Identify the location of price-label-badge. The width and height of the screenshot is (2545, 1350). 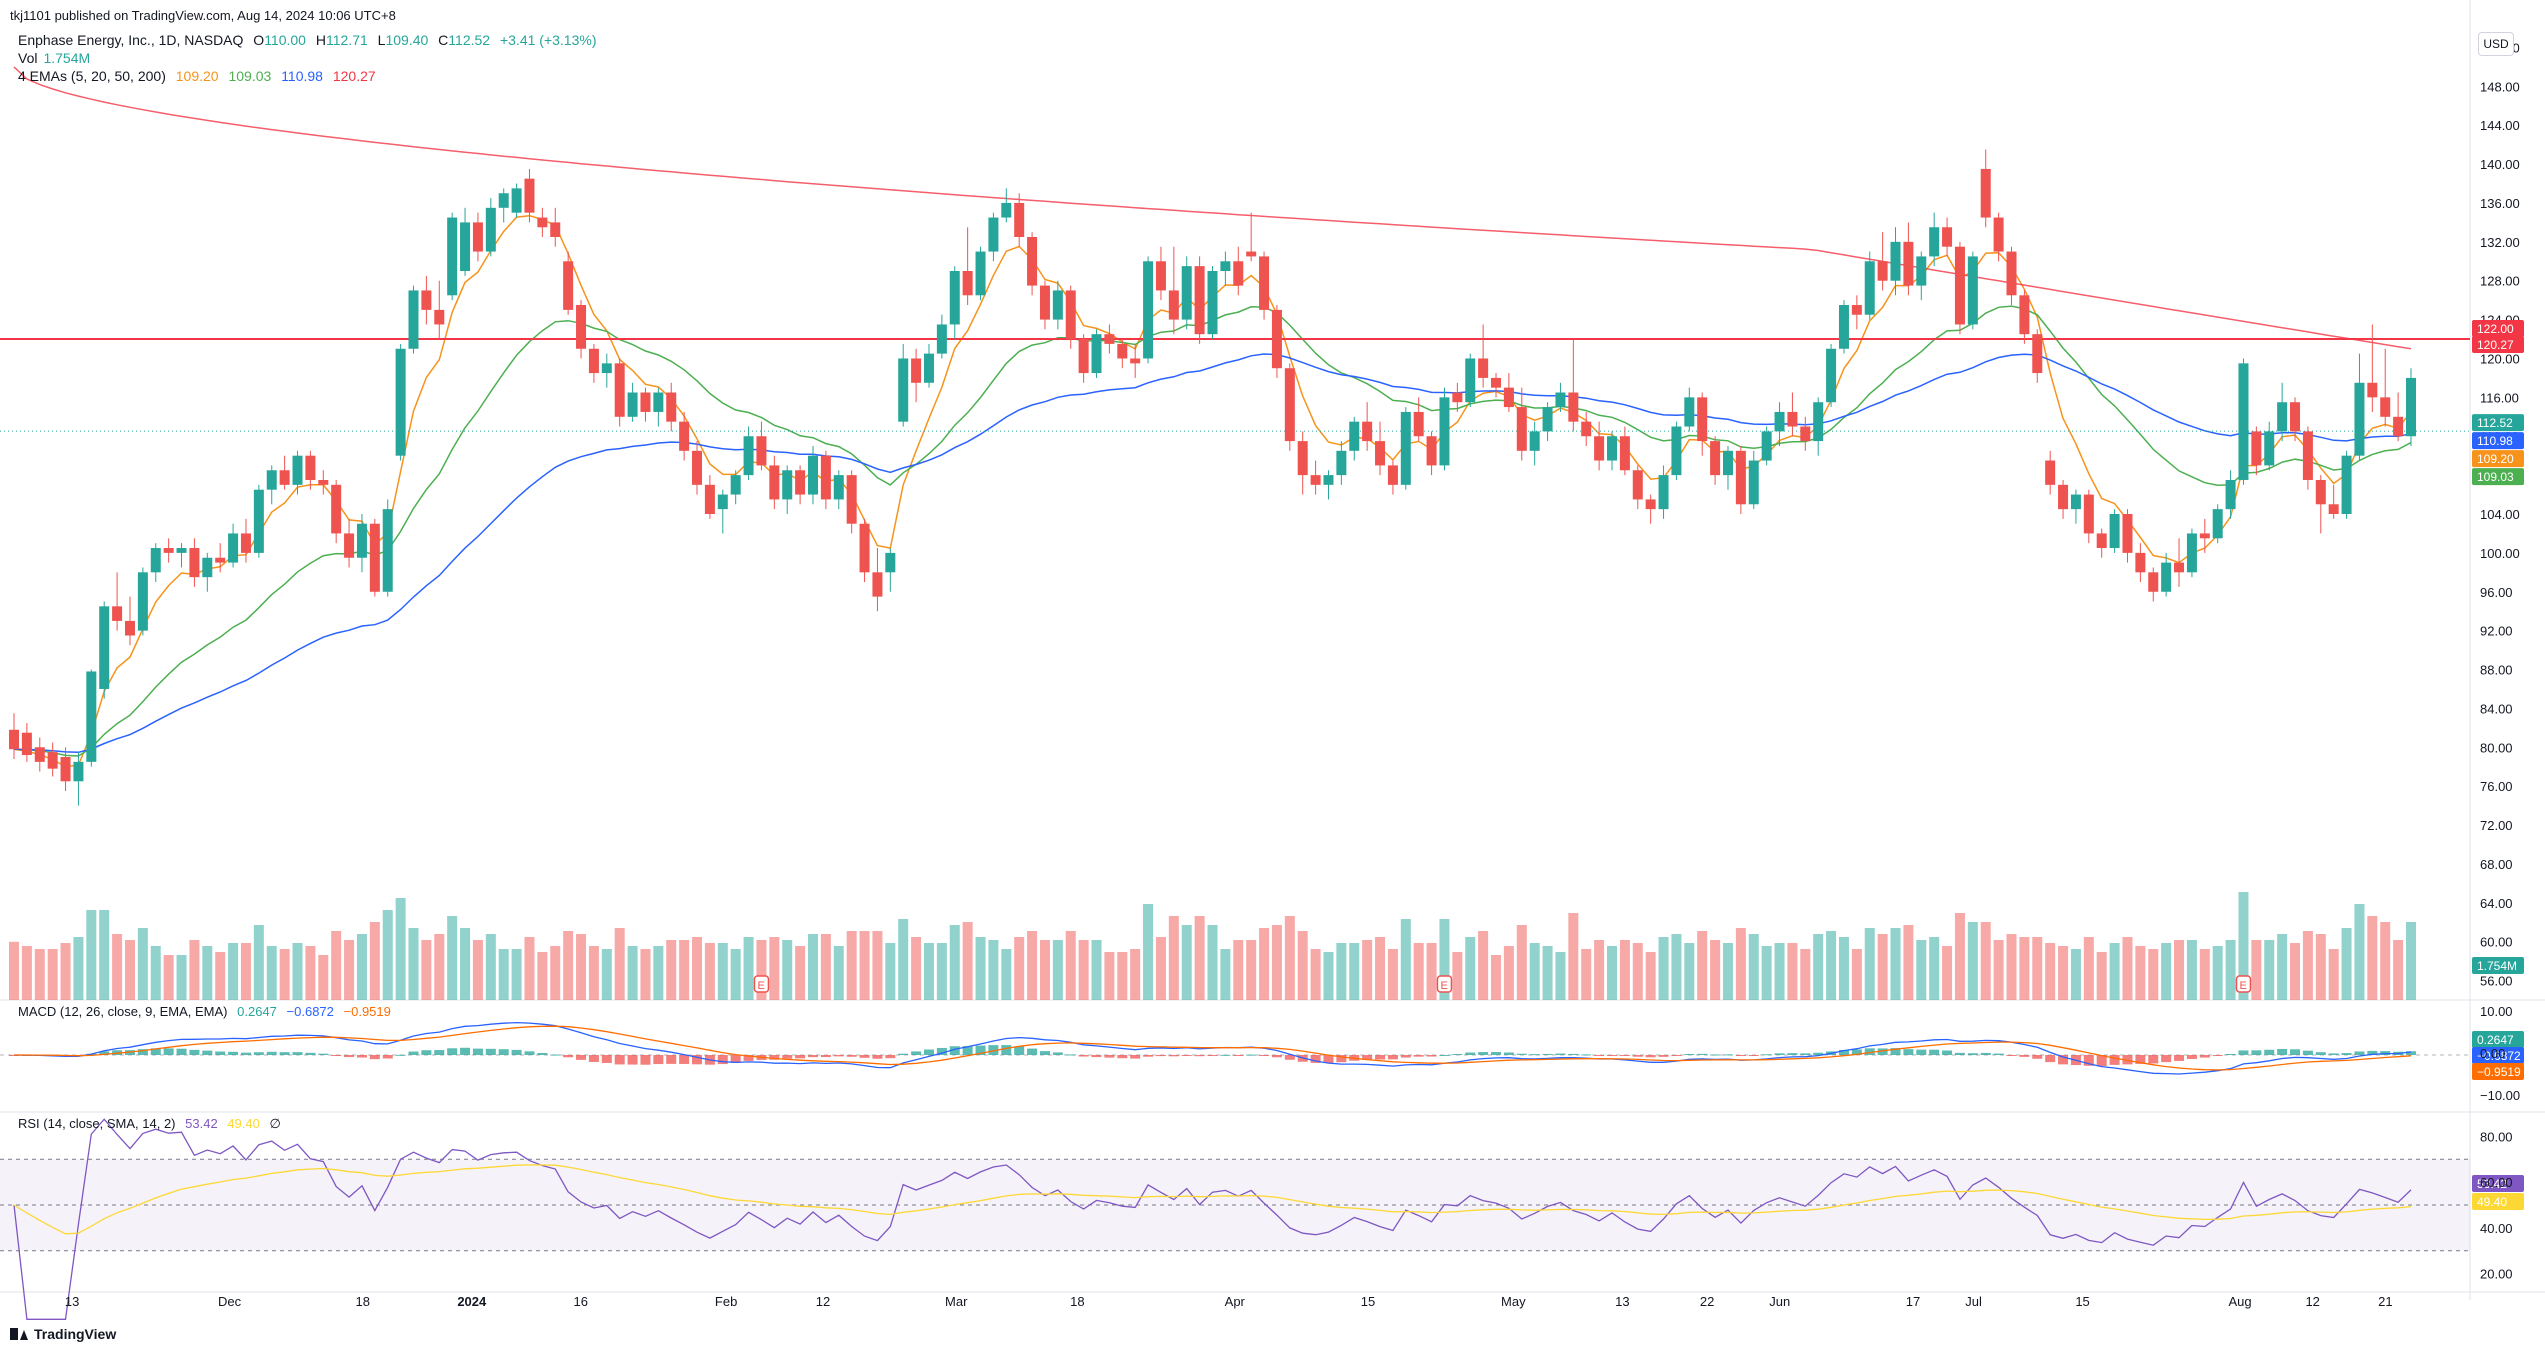
(2498, 1201).